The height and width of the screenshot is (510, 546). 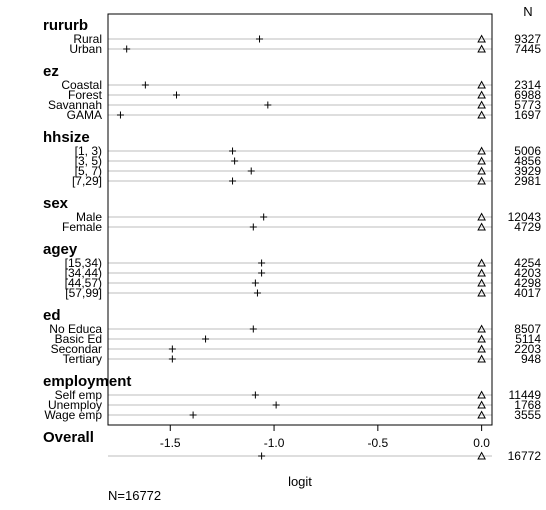 What do you see at coordinates (527, 415) in the screenshot?
I see `row-n: 3555` at bounding box center [527, 415].